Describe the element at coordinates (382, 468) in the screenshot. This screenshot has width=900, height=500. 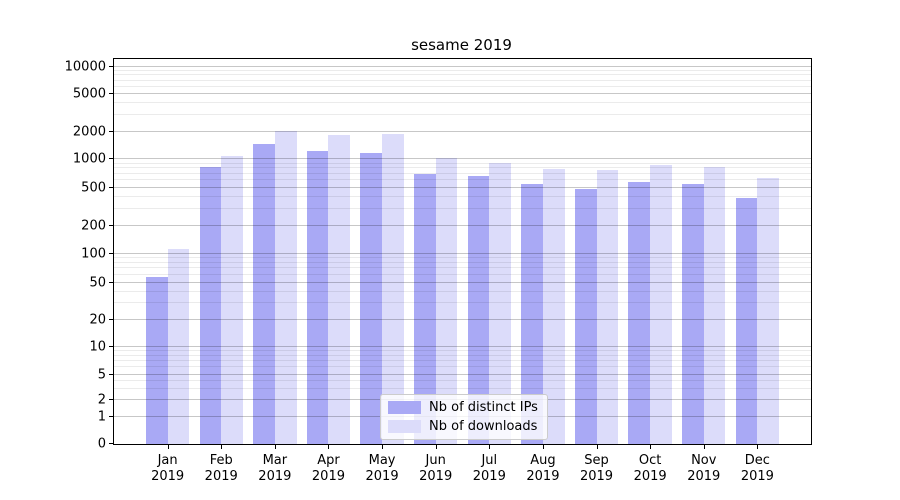
I see `x-axis-tick-label: May 2019` at that location.